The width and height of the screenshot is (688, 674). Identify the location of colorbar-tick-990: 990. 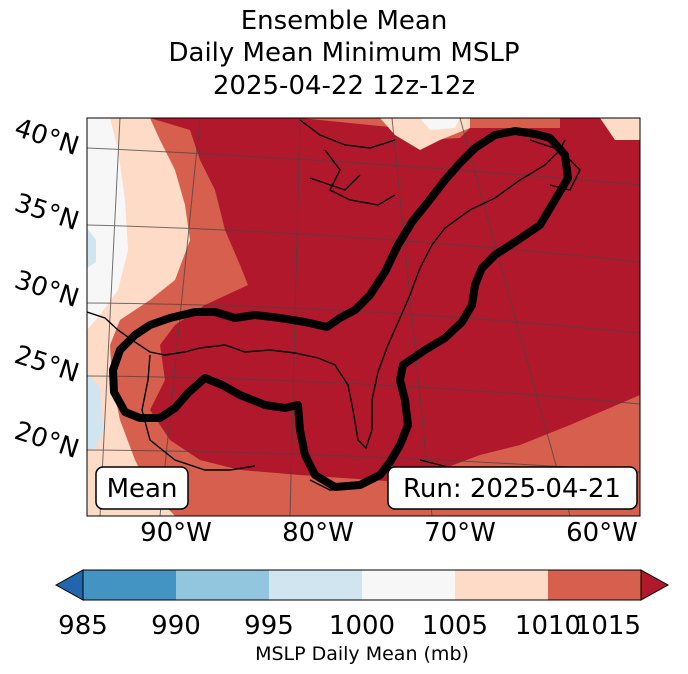
(176, 626).